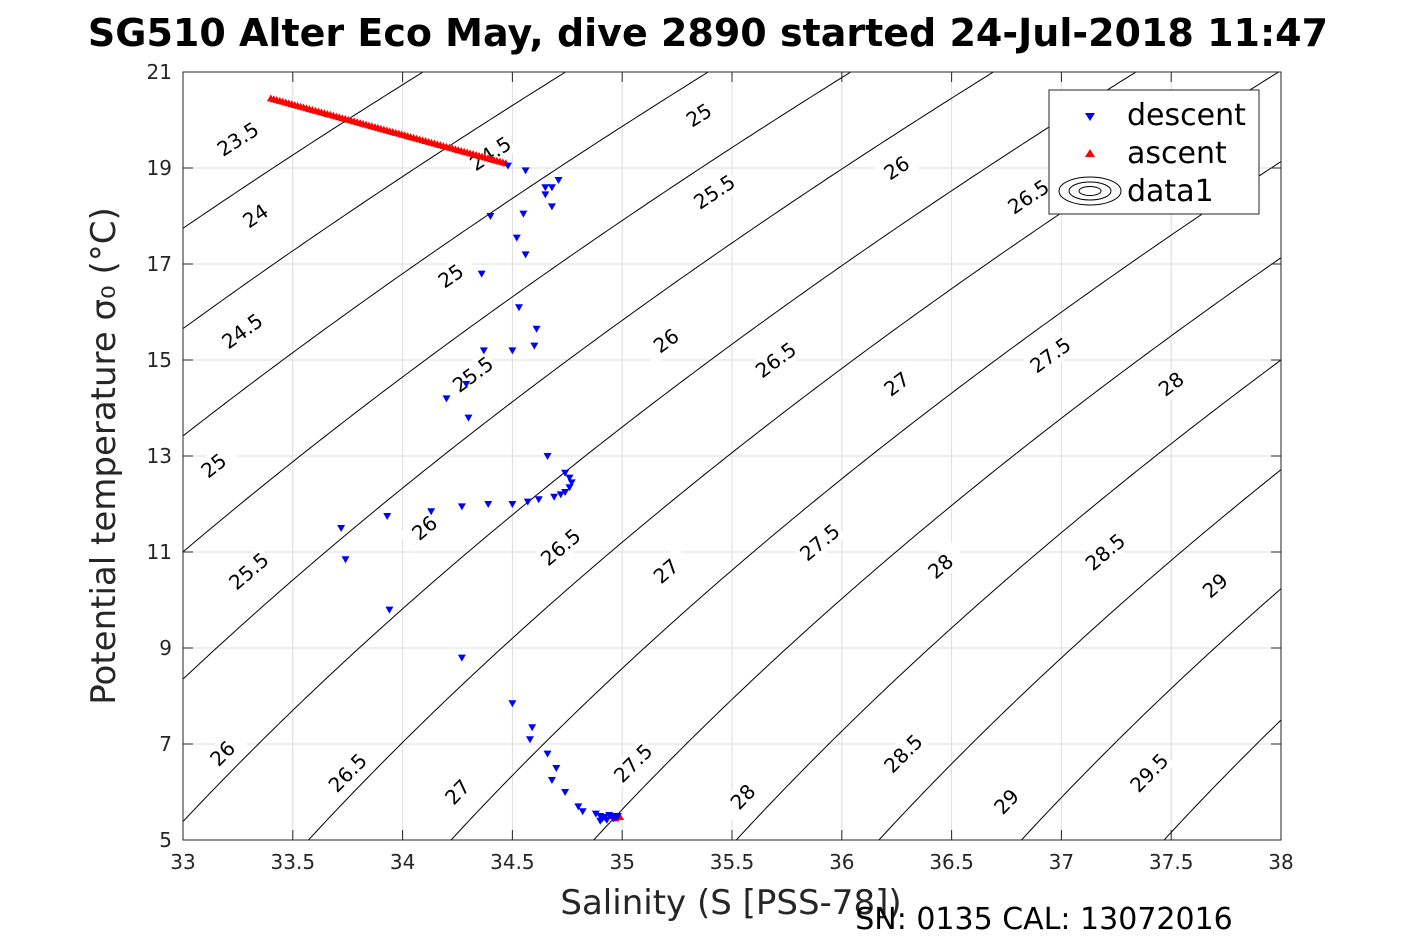 The image size is (1417, 945). What do you see at coordinates (159, 456) in the screenshot?
I see `y-tick-label: 13` at bounding box center [159, 456].